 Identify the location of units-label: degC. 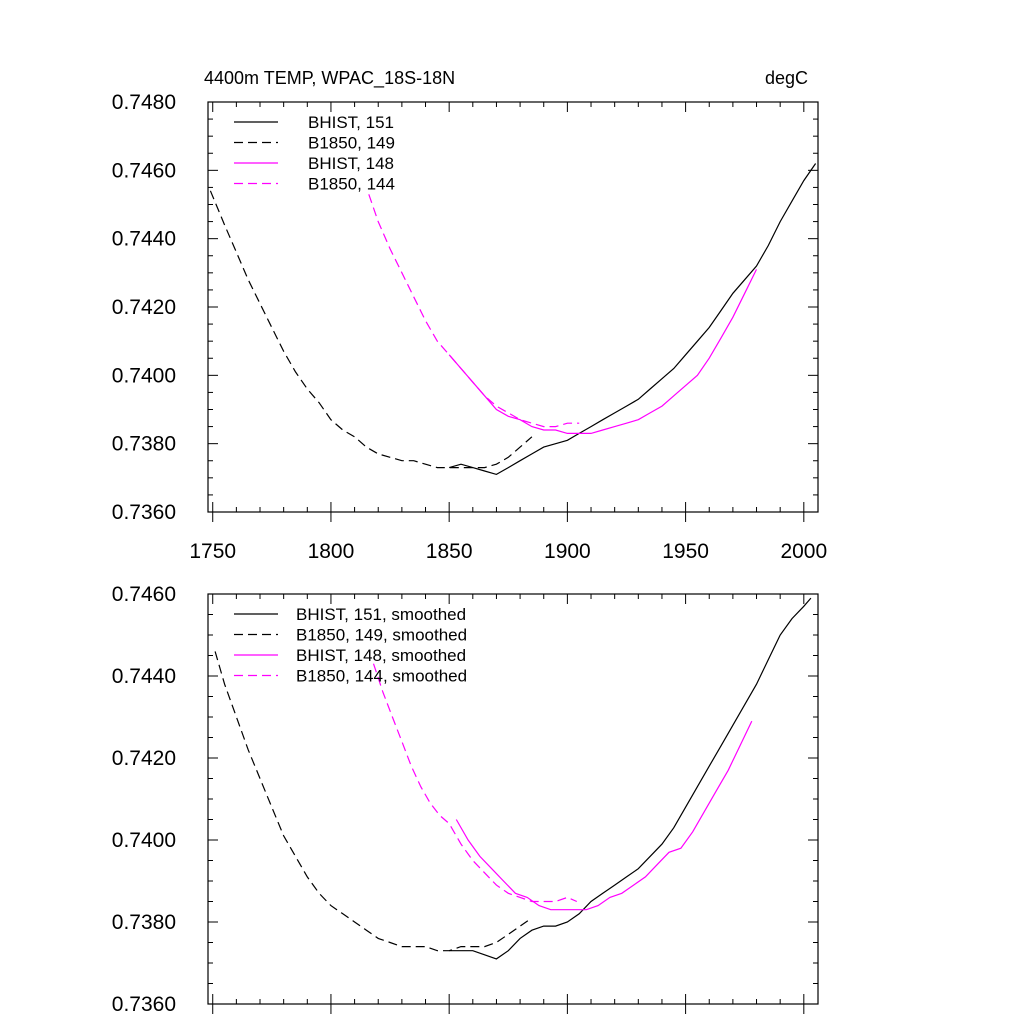
(786, 78).